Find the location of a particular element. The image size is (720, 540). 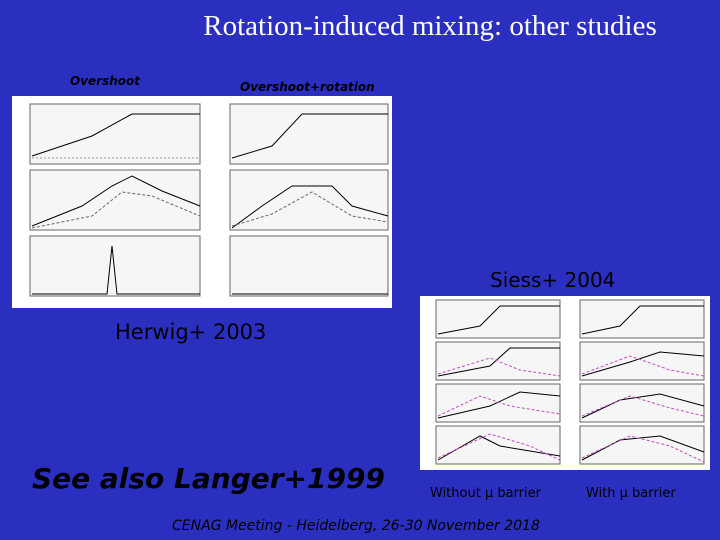

siess-figure is located at coordinates (565, 383).